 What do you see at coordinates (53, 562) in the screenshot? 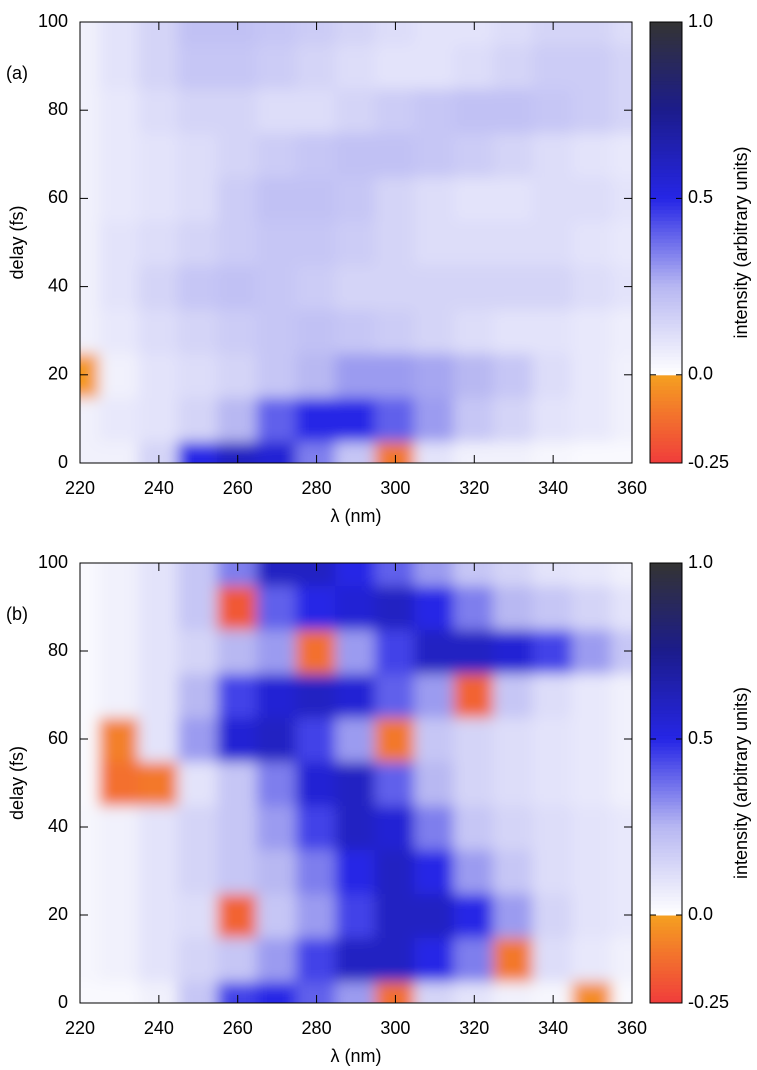
I see `y-tick-label: 100` at bounding box center [53, 562].